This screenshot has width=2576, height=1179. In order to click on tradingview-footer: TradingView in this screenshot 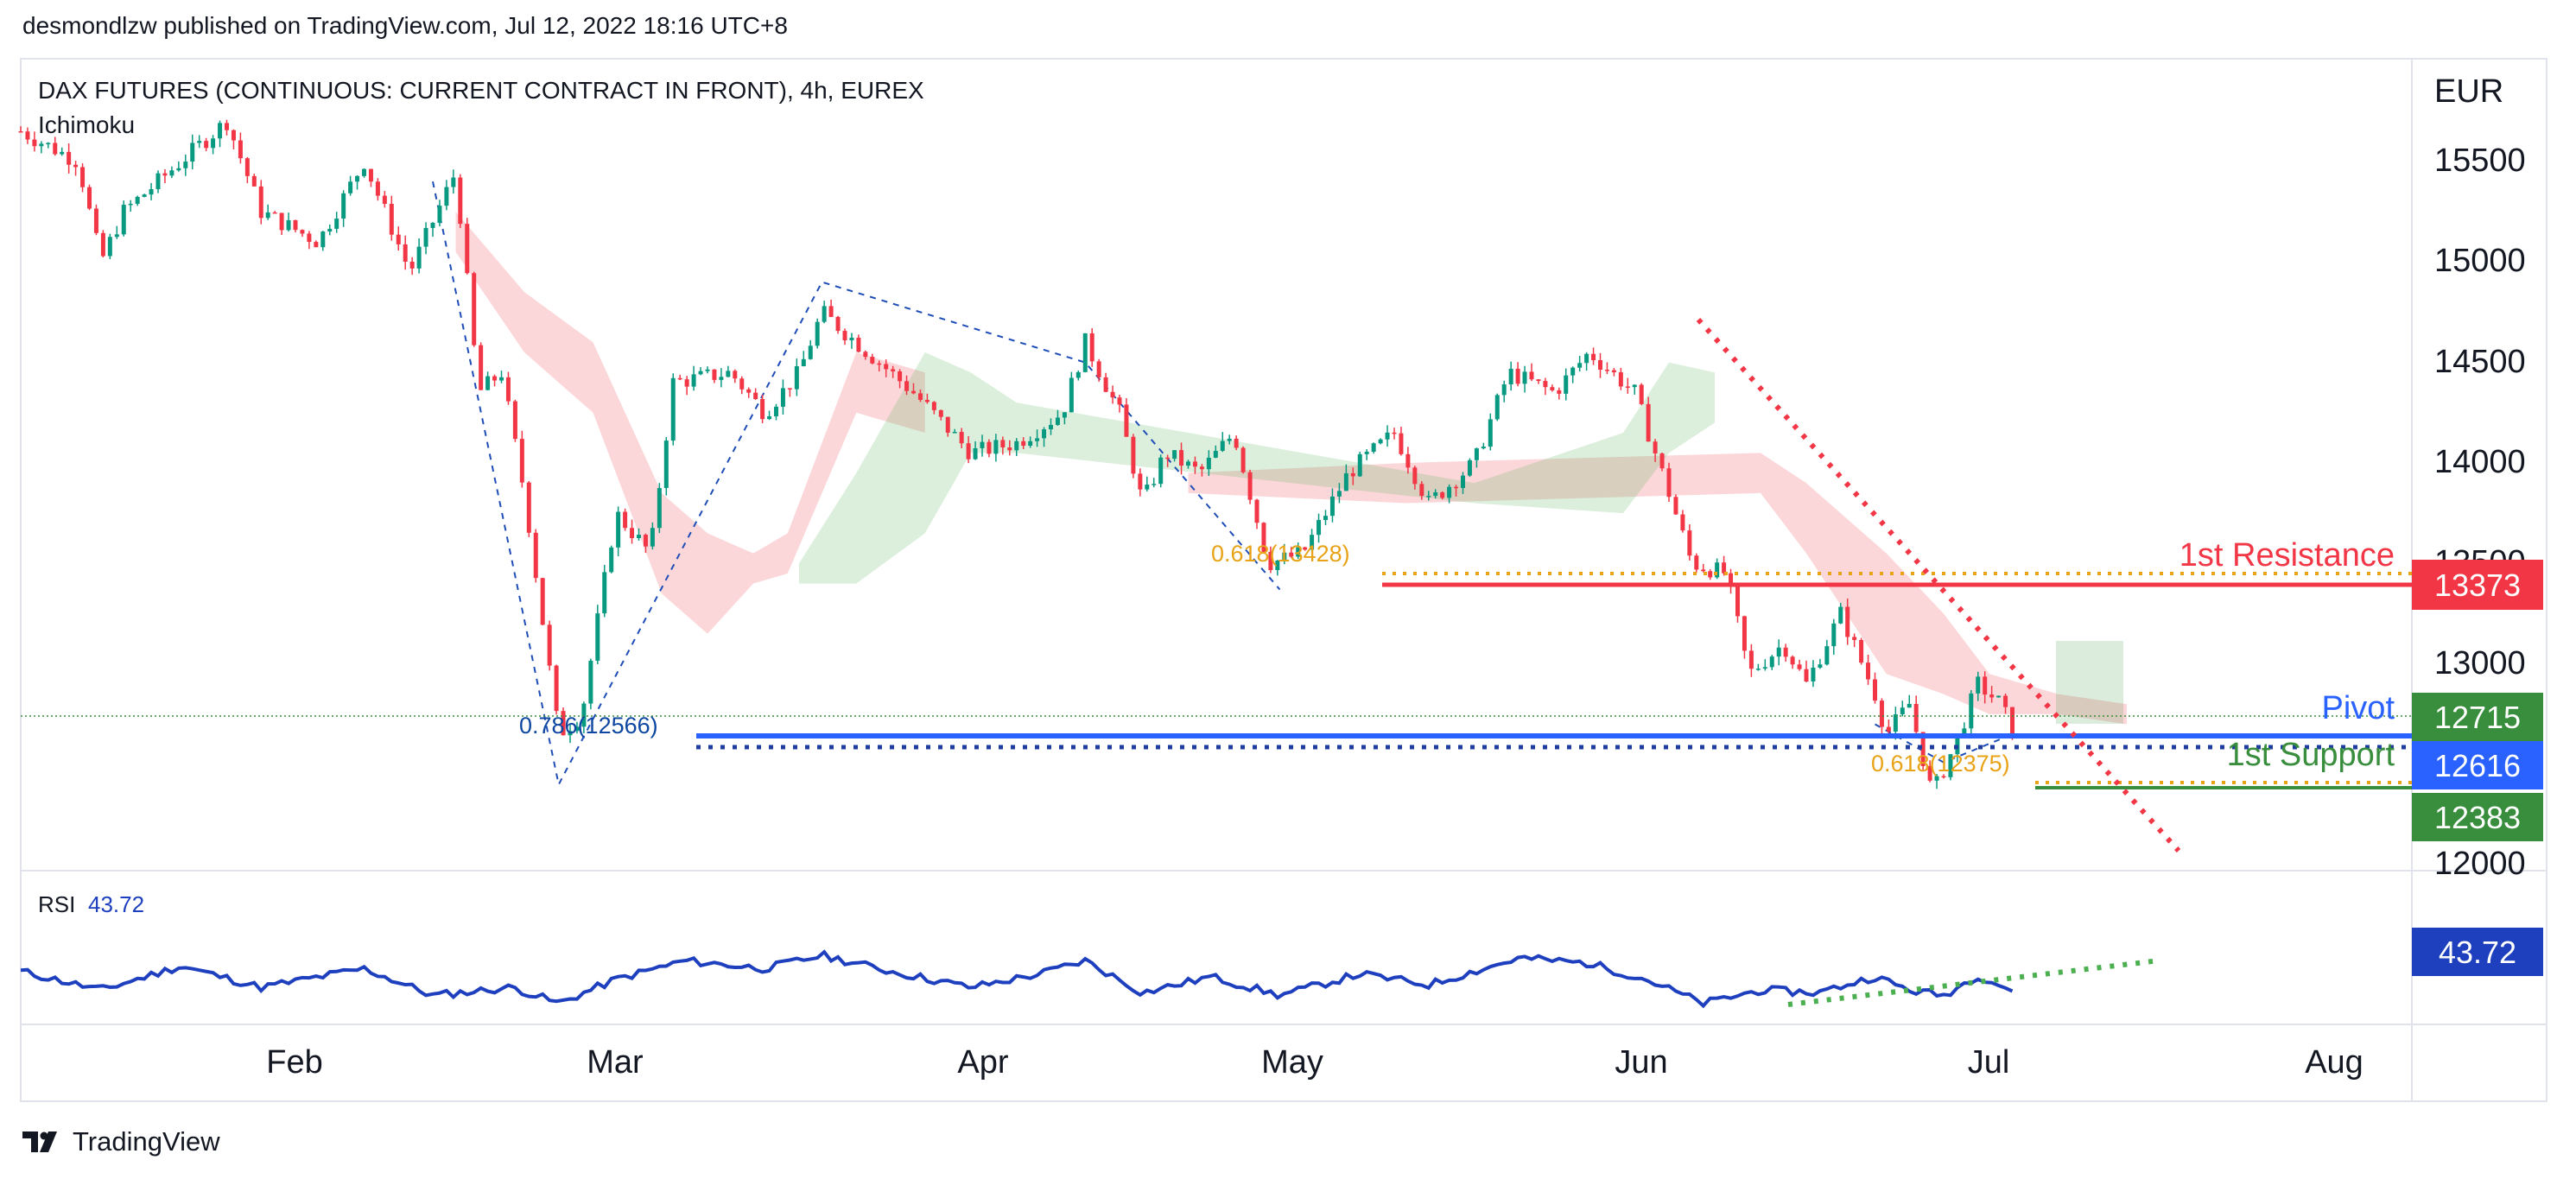, I will do `click(121, 1142)`.